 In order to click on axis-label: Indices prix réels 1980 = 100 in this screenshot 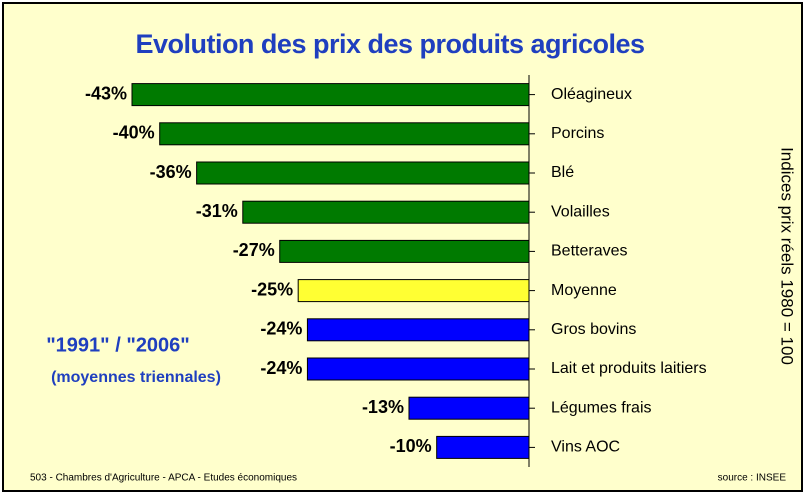, I will do `click(787, 256)`.